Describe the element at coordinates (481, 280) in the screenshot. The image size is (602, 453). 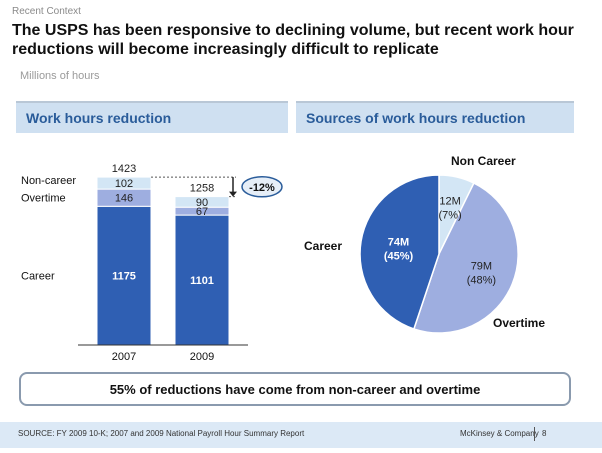
I see `slice-percent-overtime: (48%)` at that location.